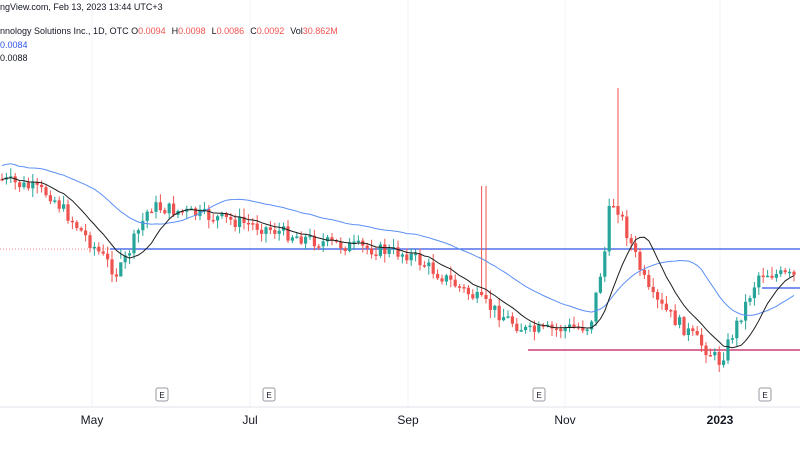 This screenshot has height=461, width=800. Describe the element at coordinates (253, 31) in the screenshot. I see `close-label: C` at that location.